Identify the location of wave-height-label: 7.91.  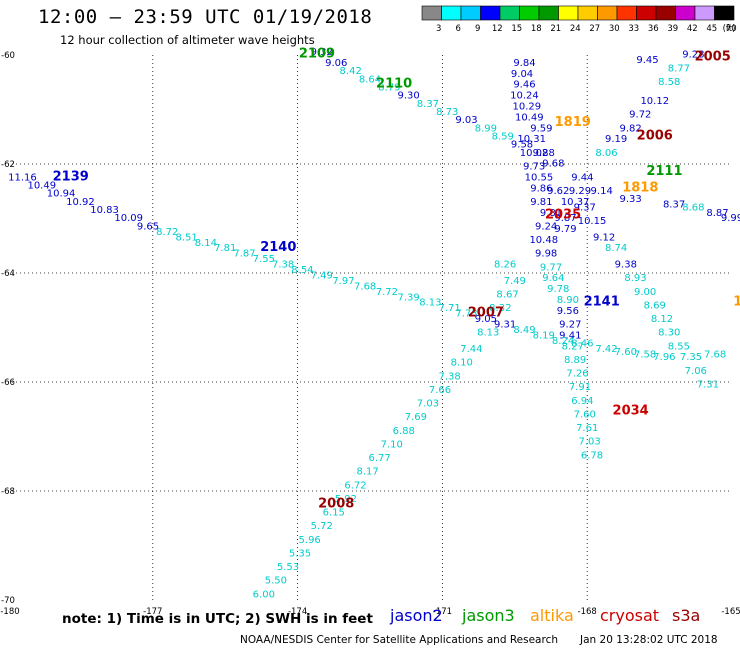
(580, 387).